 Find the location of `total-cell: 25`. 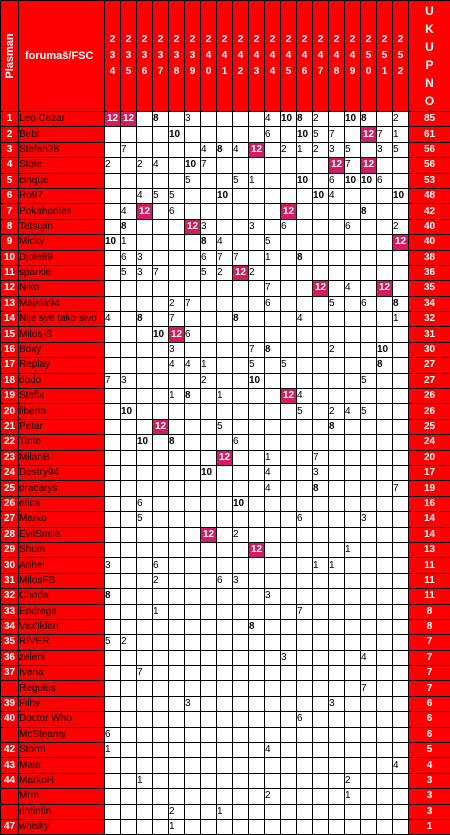

total-cell: 25 is located at coordinates (429, 426).